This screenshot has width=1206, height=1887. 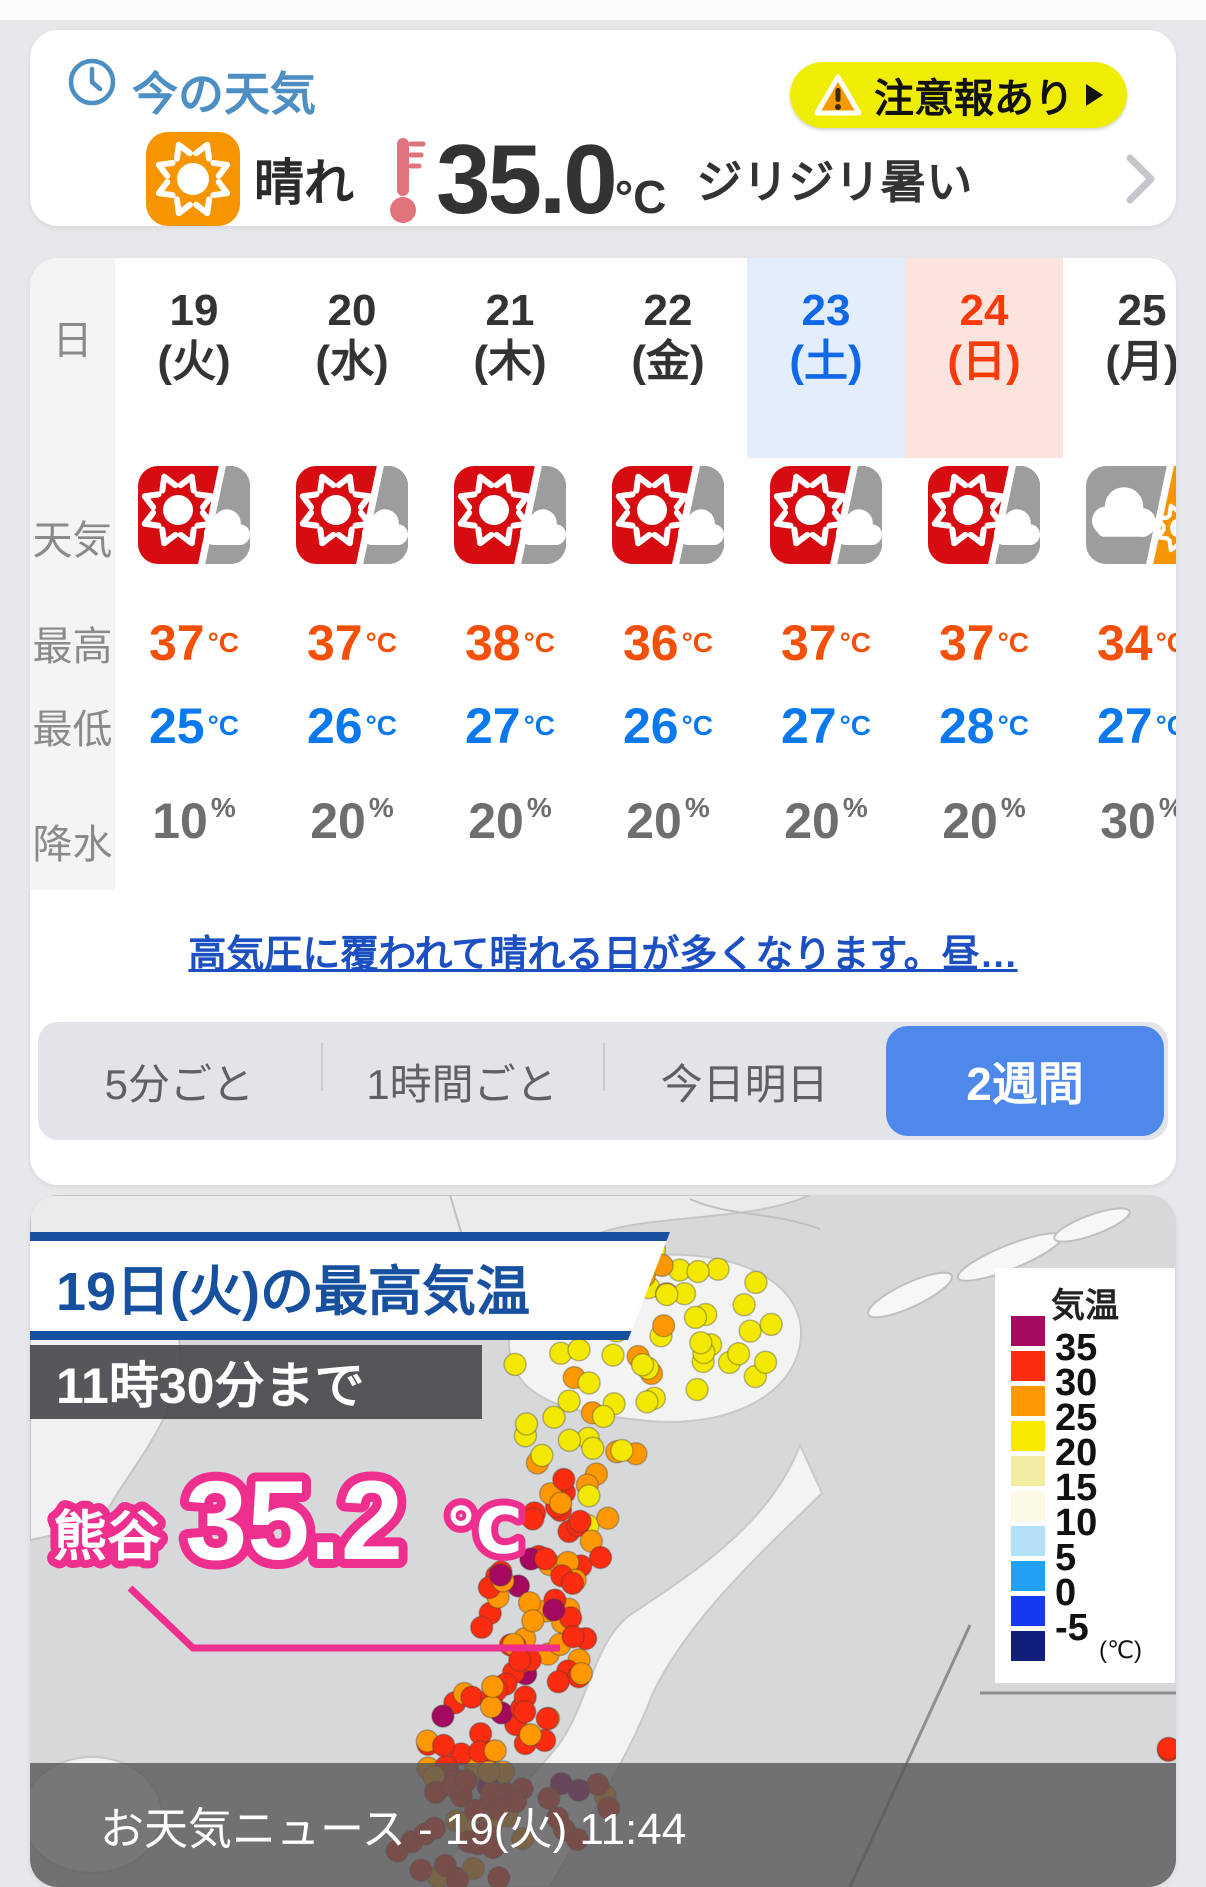 I want to click on forecast-day-column: 24 (日) 37 °C 28 °C 20%, so click(x=984, y=574).